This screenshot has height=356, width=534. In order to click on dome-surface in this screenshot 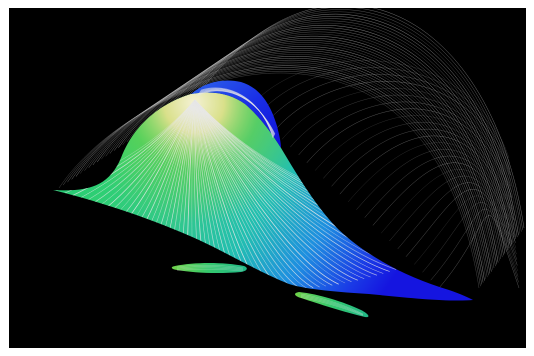, I will do `click(236, 114)`.